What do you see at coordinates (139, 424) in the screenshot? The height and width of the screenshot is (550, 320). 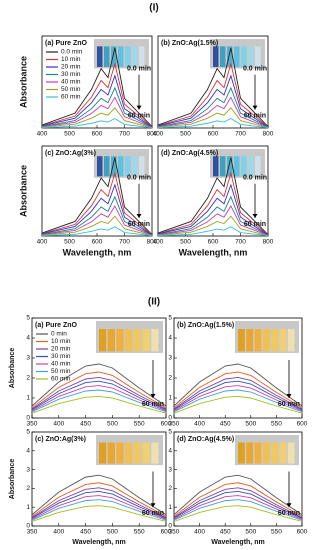 I see `x-tick-label: 550` at bounding box center [139, 424].